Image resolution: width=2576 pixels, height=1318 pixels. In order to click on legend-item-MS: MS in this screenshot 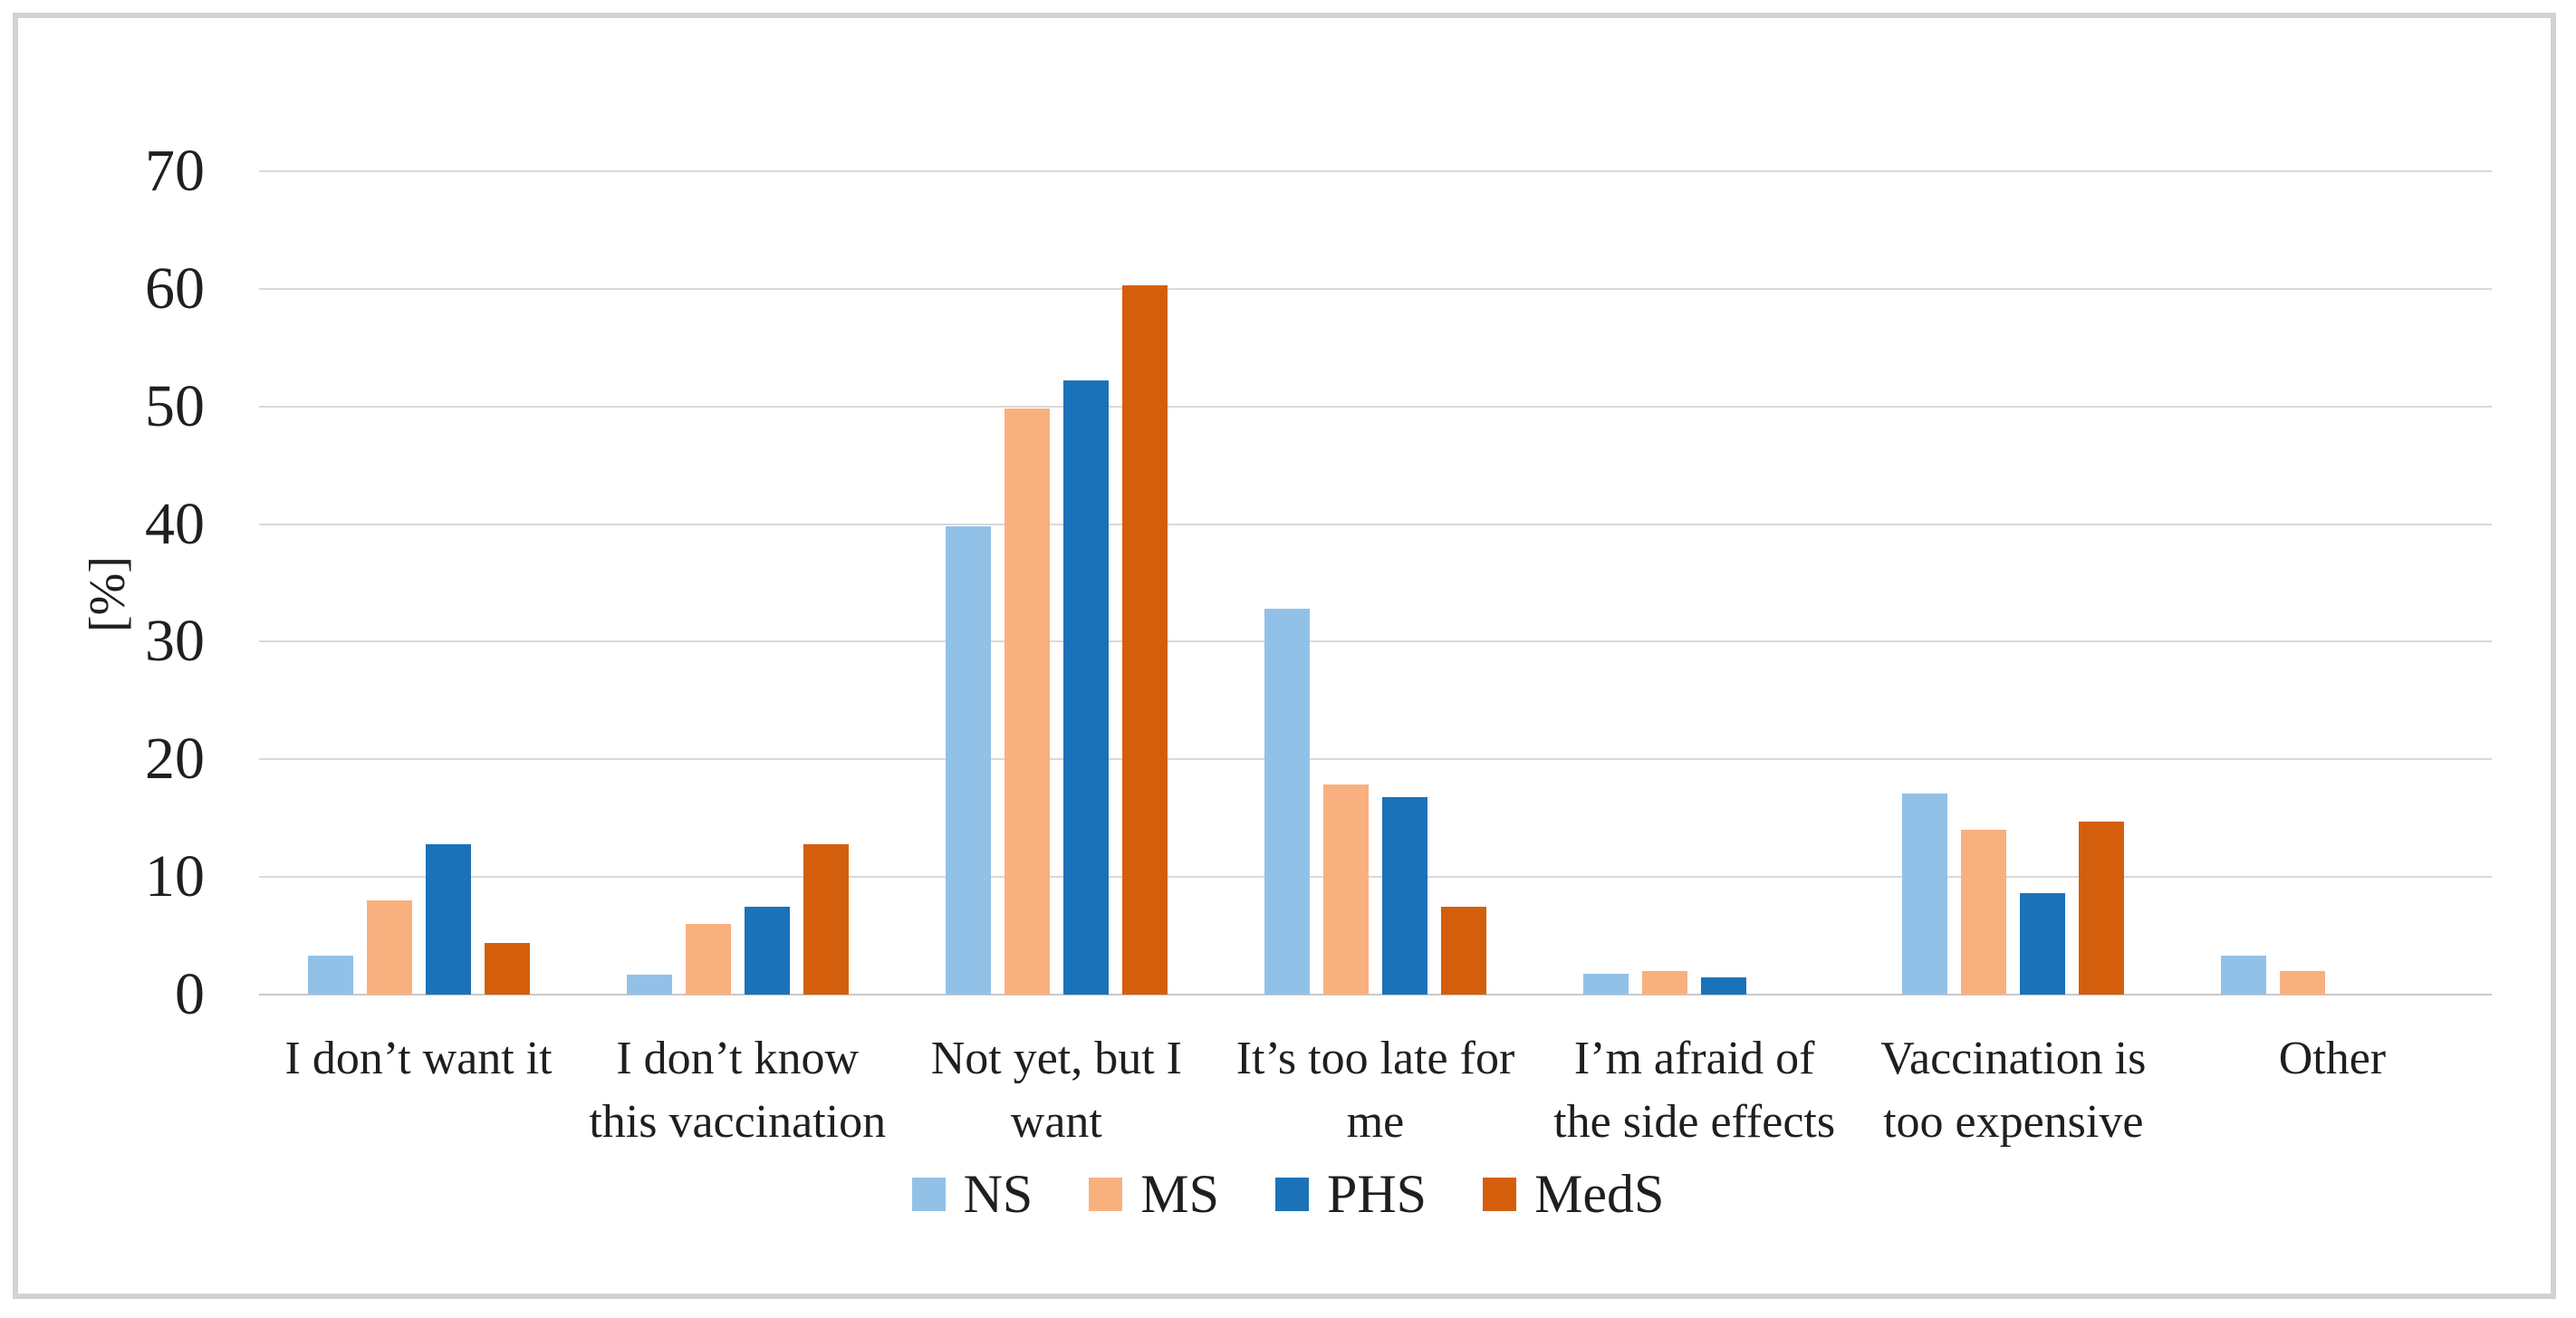, I will do `click(1154, 1194)`.